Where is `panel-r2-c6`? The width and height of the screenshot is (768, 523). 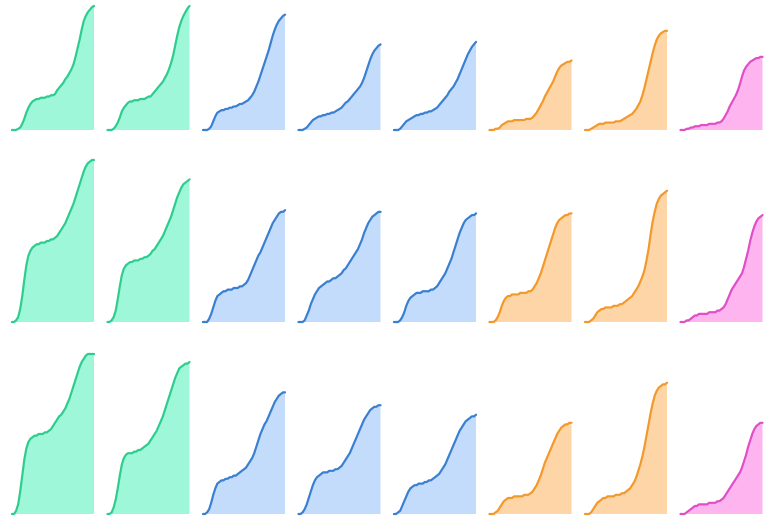 panel-r2-c6 is located at coordinates (626, 448).